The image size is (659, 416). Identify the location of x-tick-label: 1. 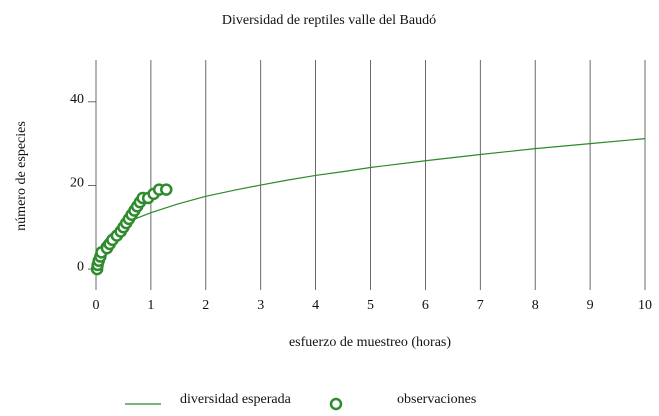
(150, 305).